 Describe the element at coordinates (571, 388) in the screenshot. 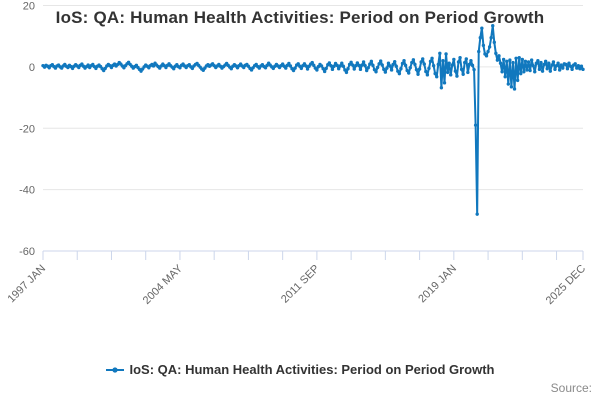

I see `source-credit: Source:` at that location.